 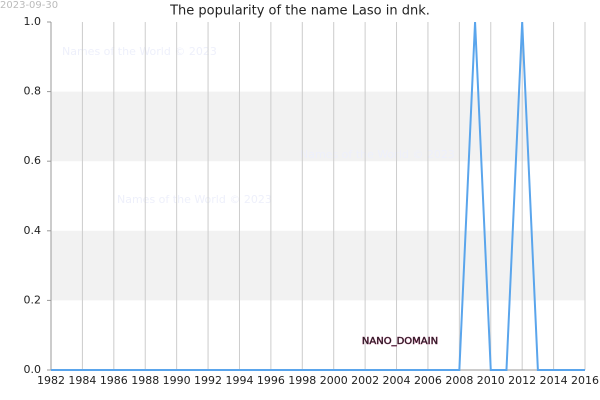 I want to click on y-tick-label: 1.0, so click(x=33, y=21).